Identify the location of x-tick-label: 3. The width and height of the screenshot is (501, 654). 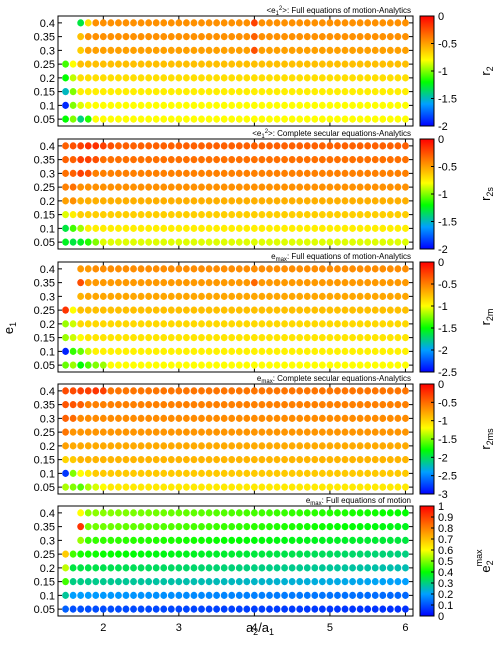
(179, 628).